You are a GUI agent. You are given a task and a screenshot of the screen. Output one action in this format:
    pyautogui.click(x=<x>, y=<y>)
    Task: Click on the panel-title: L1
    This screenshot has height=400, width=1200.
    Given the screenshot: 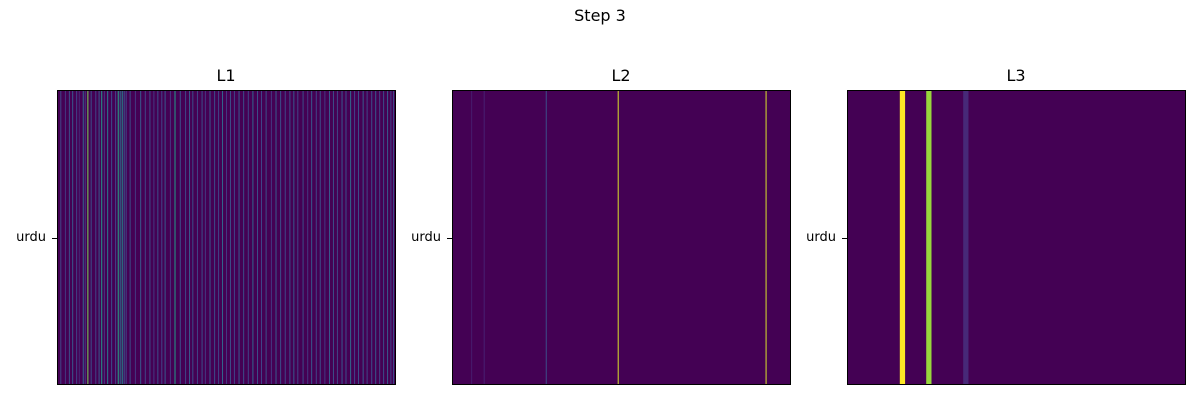 What is the action you would take?
    pyautogui.click(x=226, y=75)
    